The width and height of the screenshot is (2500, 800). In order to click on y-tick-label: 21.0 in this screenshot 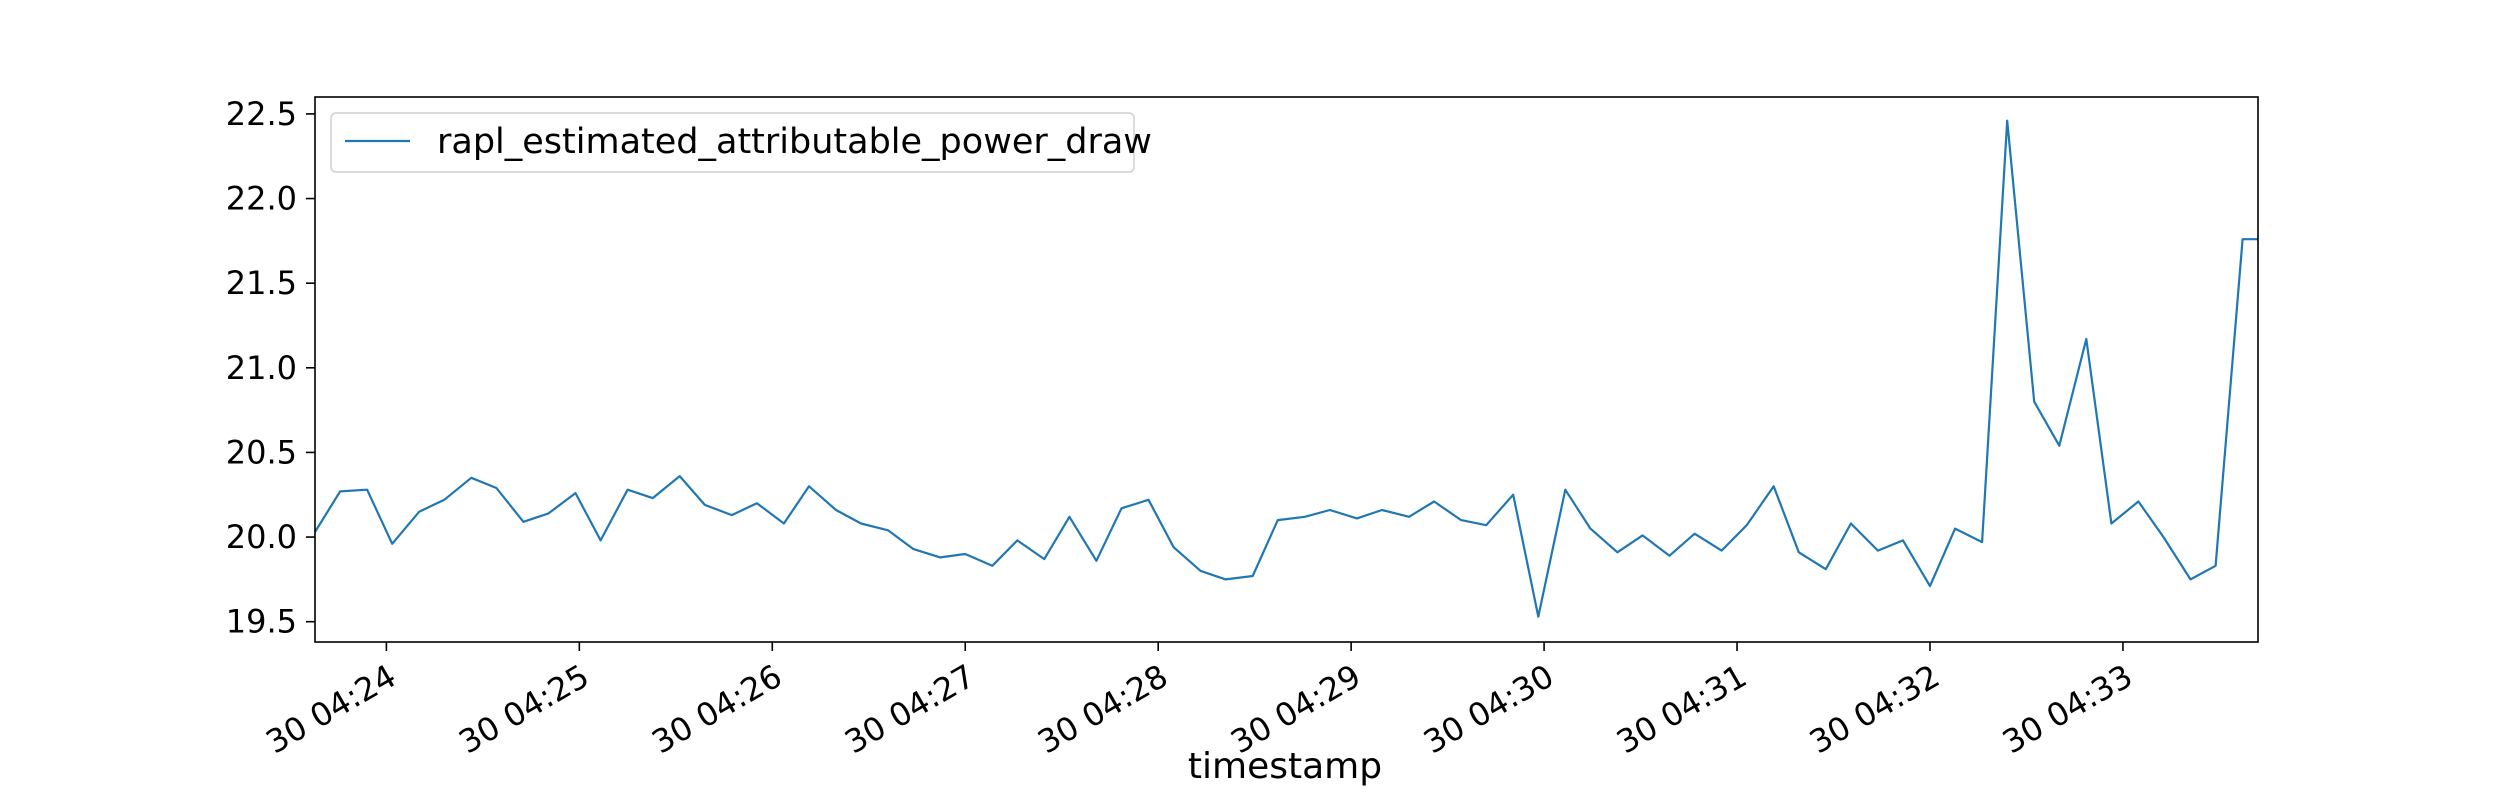, I will do `click(261, 368)`.